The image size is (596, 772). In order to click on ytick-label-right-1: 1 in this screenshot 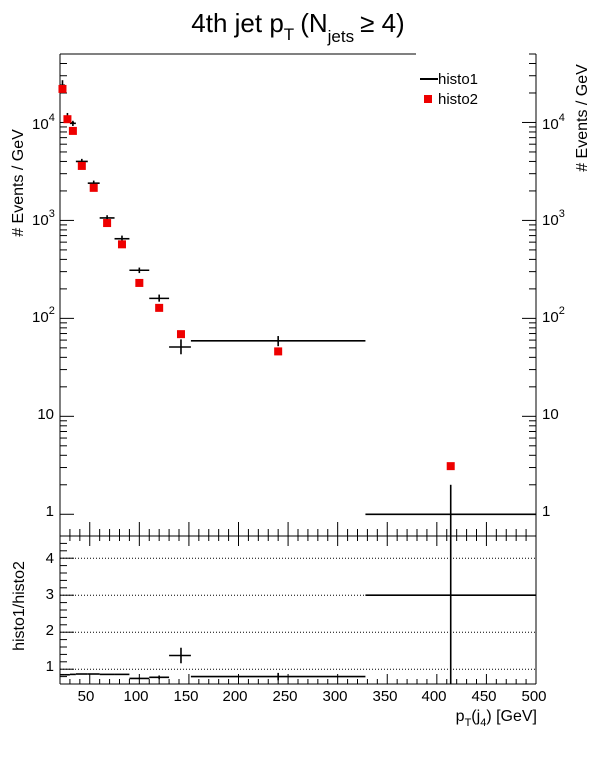, I will do `click(546, 511)`.